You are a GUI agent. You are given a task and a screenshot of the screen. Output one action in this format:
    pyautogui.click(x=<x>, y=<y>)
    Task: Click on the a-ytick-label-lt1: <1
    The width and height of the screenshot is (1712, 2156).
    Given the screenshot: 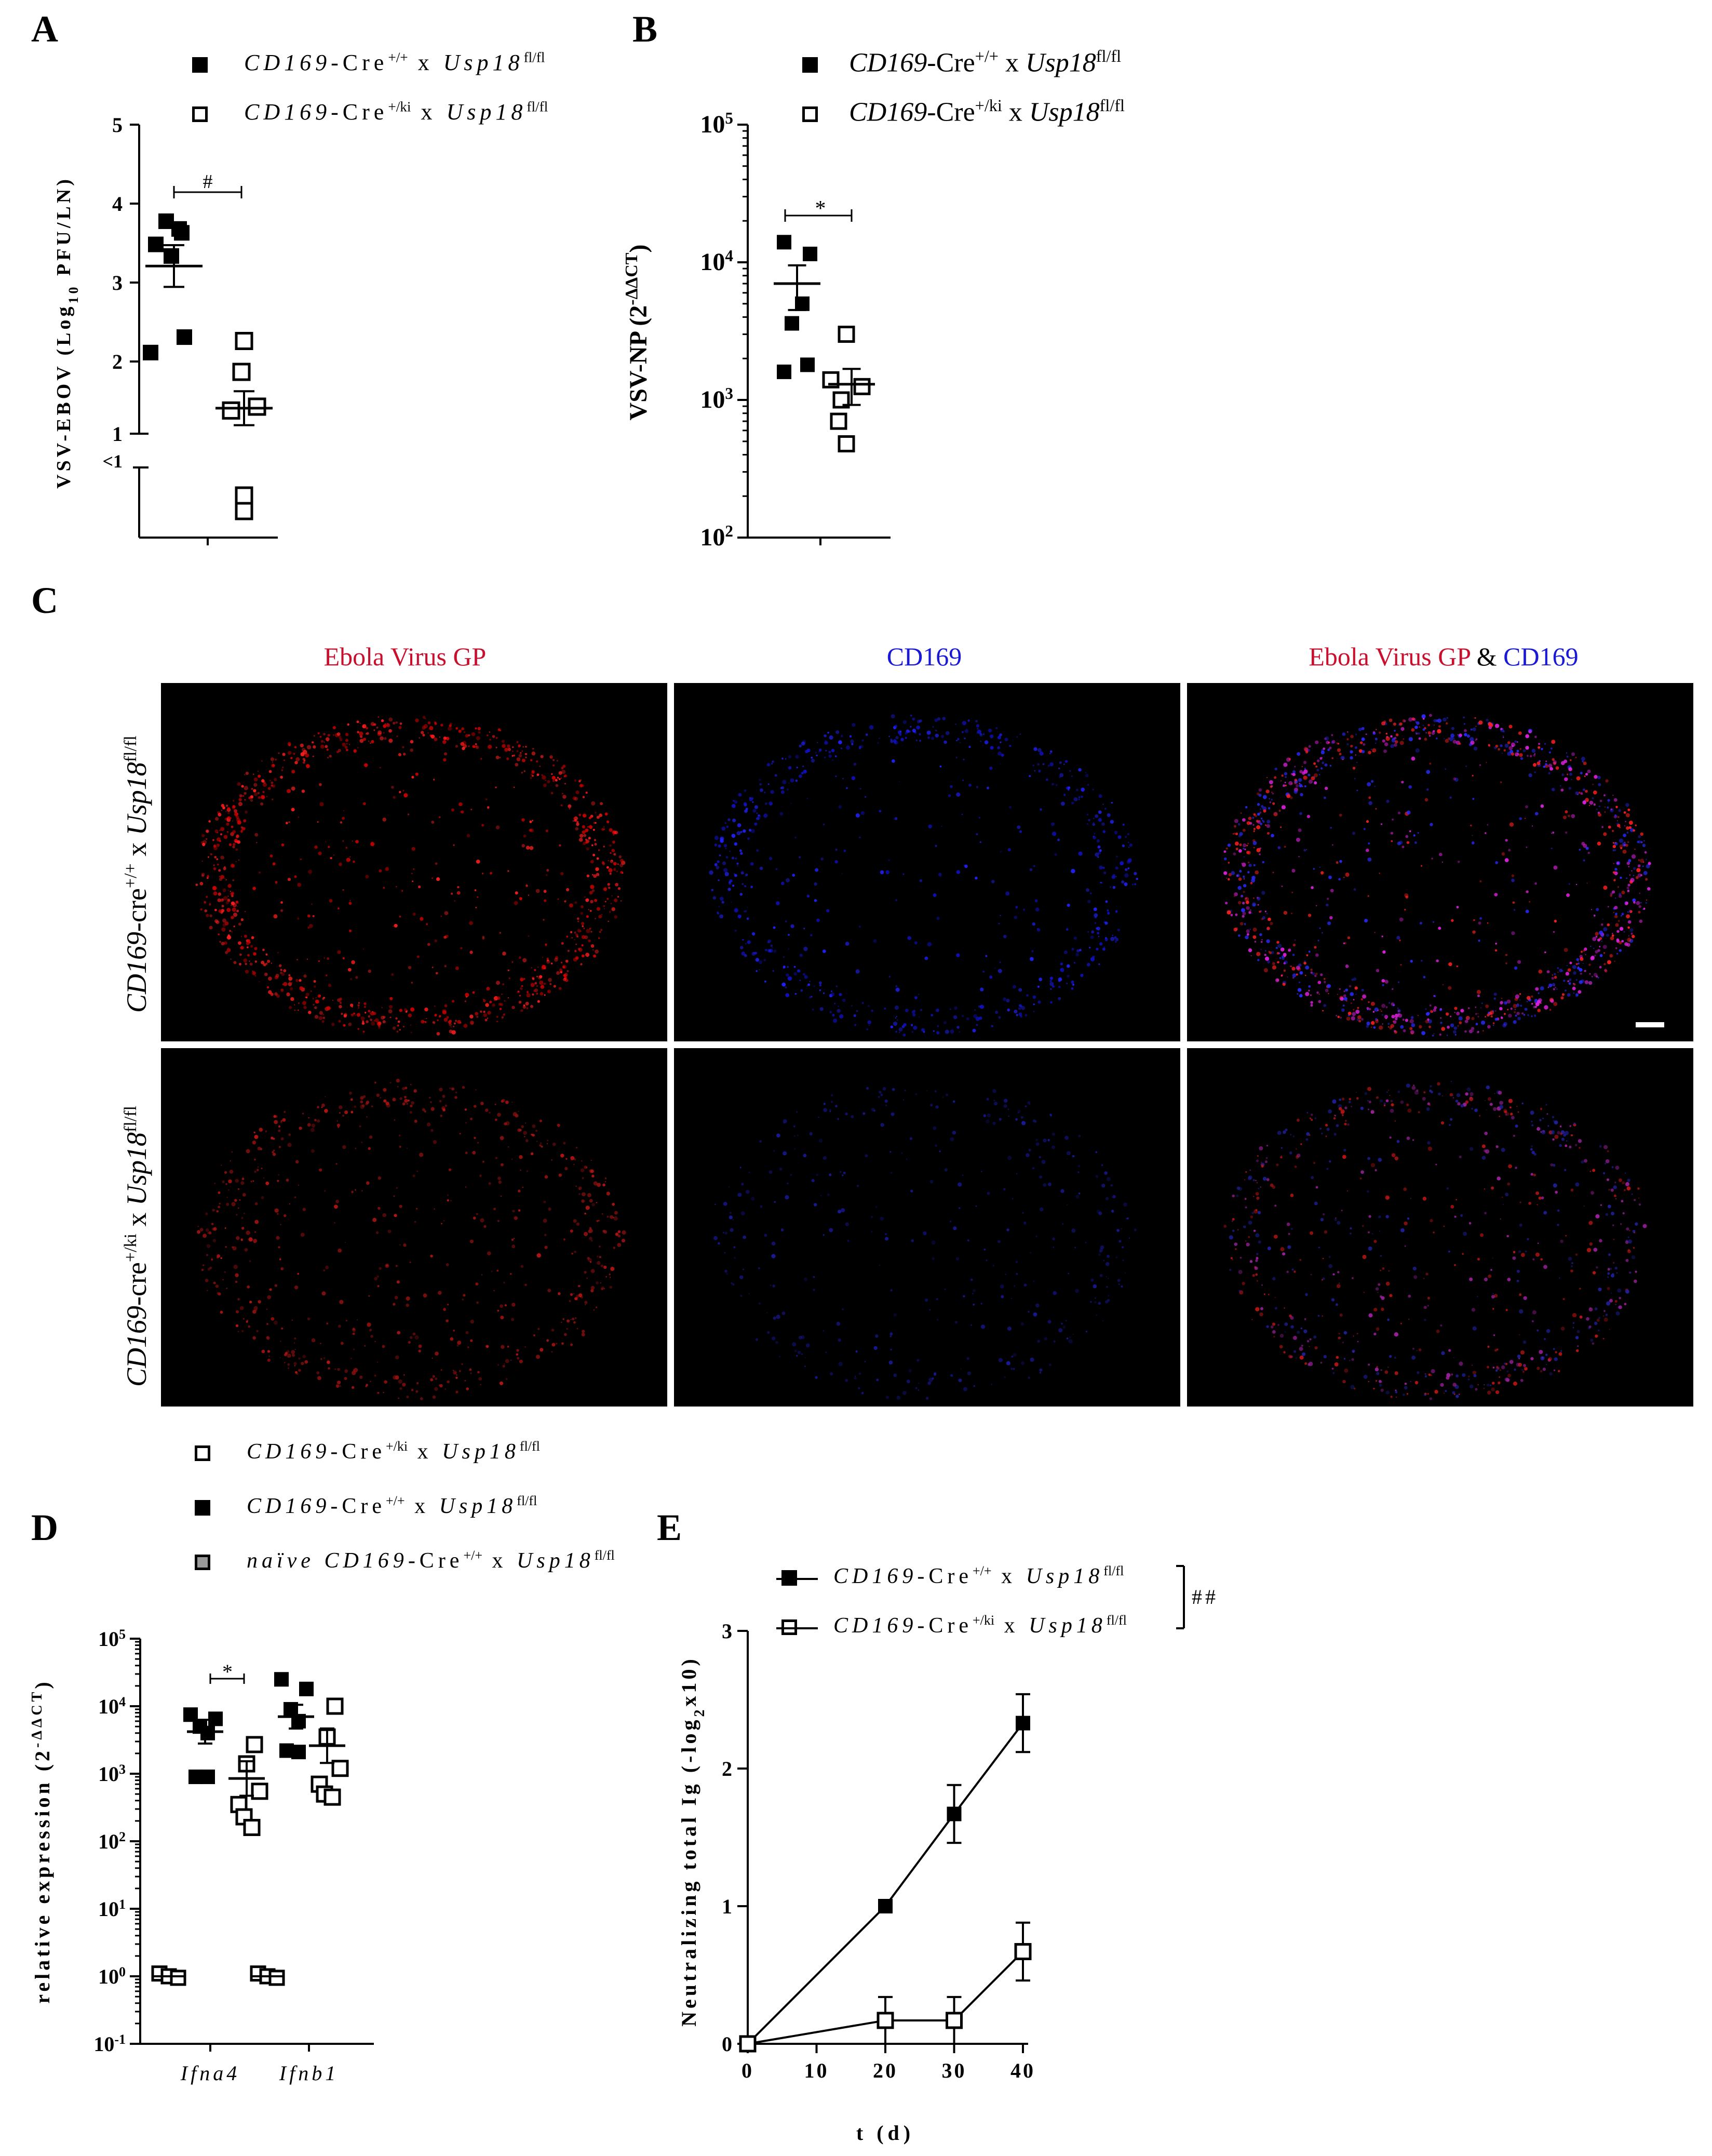 What is the action you would take?
    pyautogui.click(x=113, y=461)
    